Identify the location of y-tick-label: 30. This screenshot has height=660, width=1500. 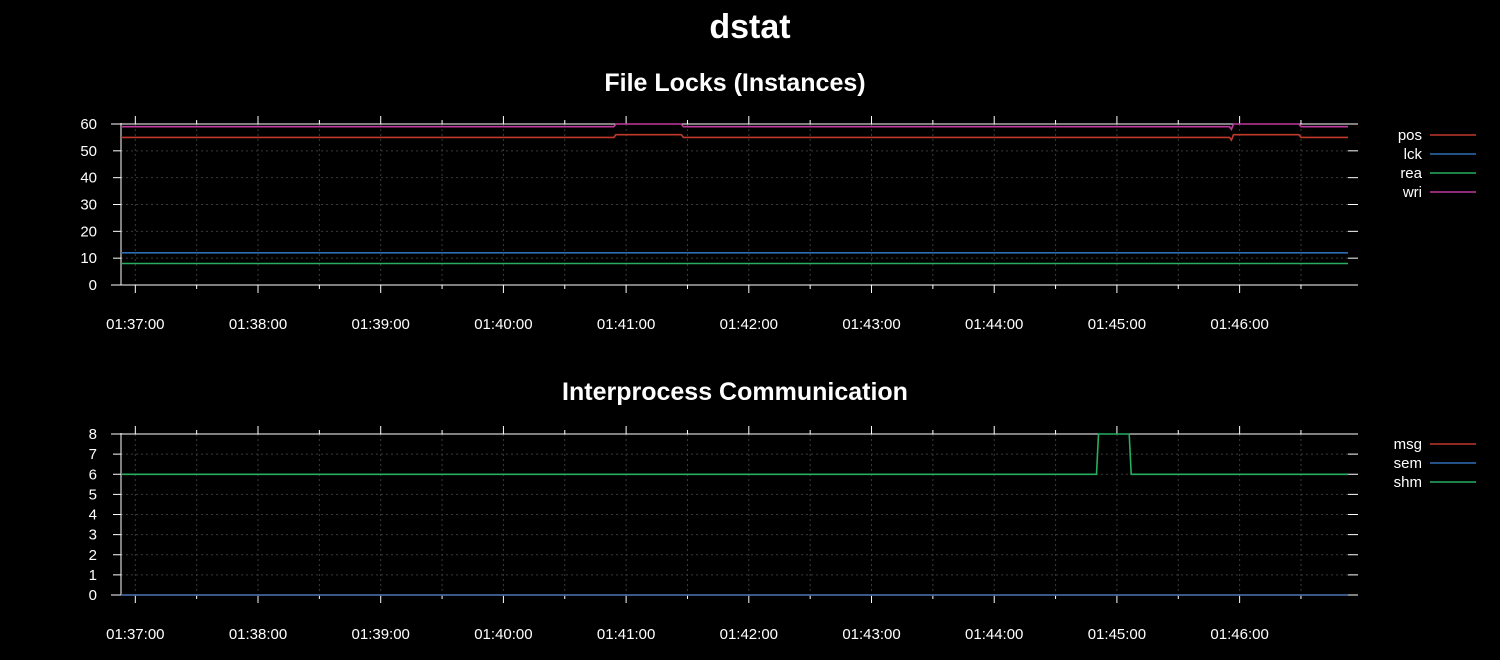
(88, 205).